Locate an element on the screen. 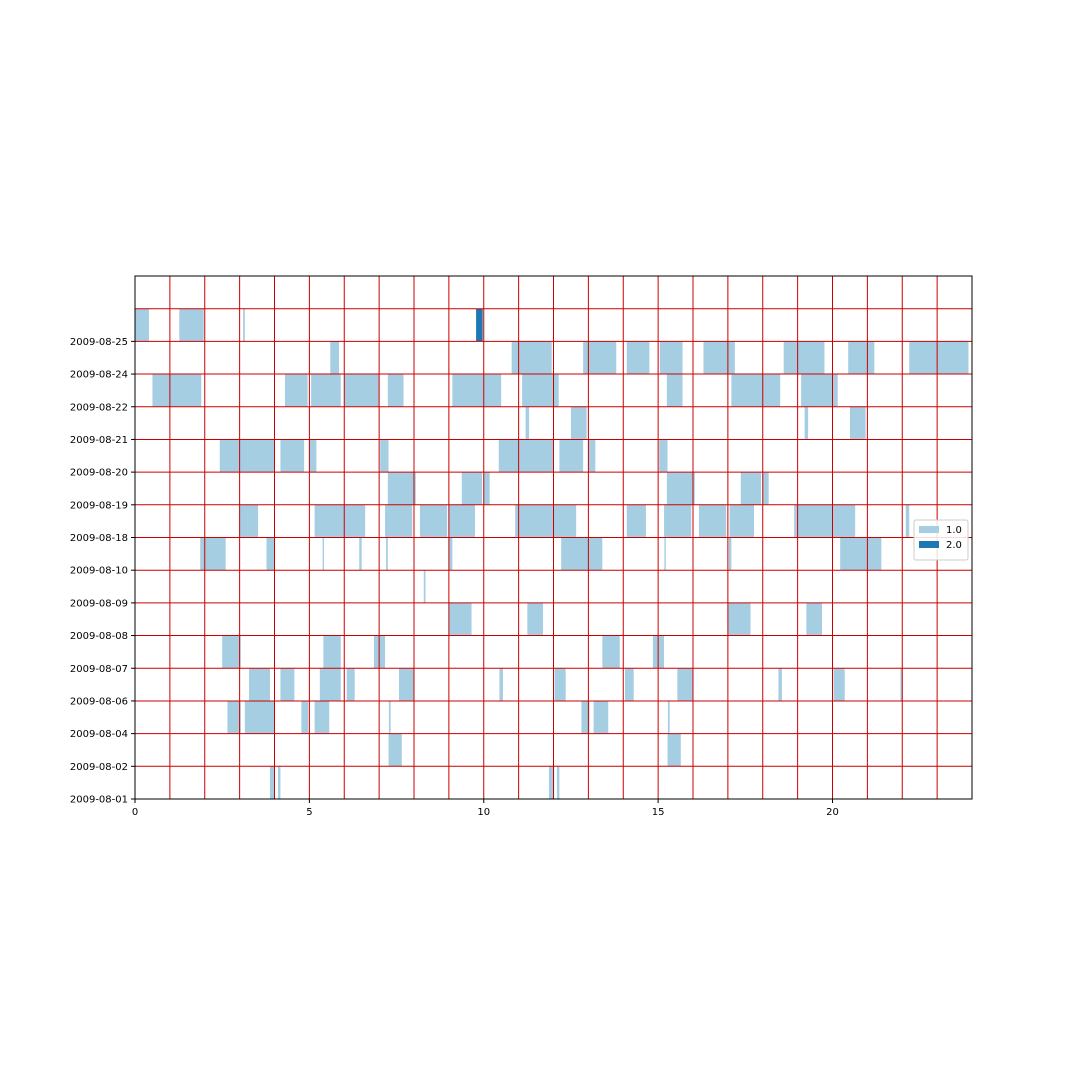  y-tick-label: 2009-08-07 is located at coordinates (99, 669).